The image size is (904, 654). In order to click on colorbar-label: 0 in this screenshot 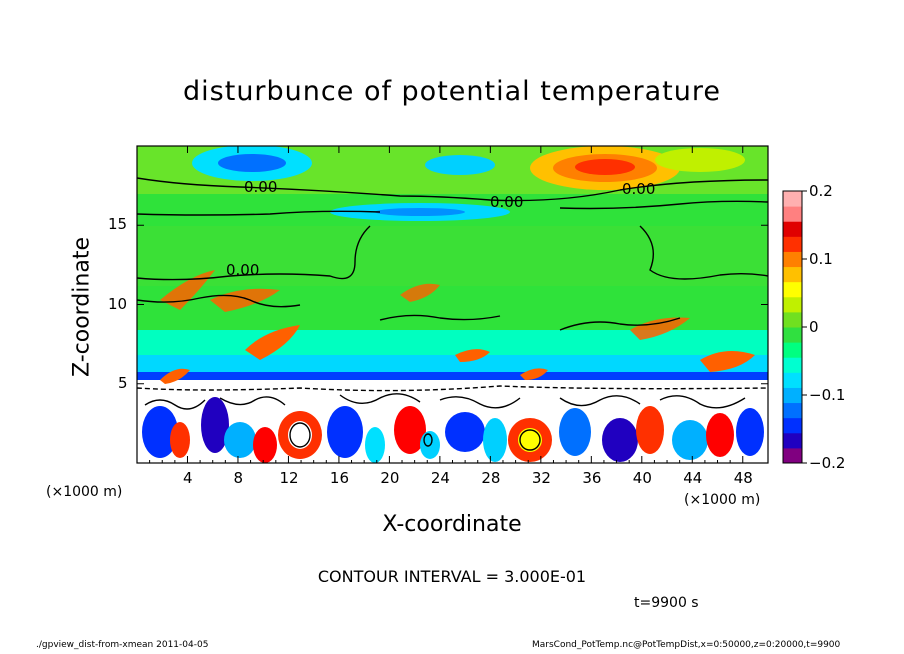, I will do `click(814, 327)`.